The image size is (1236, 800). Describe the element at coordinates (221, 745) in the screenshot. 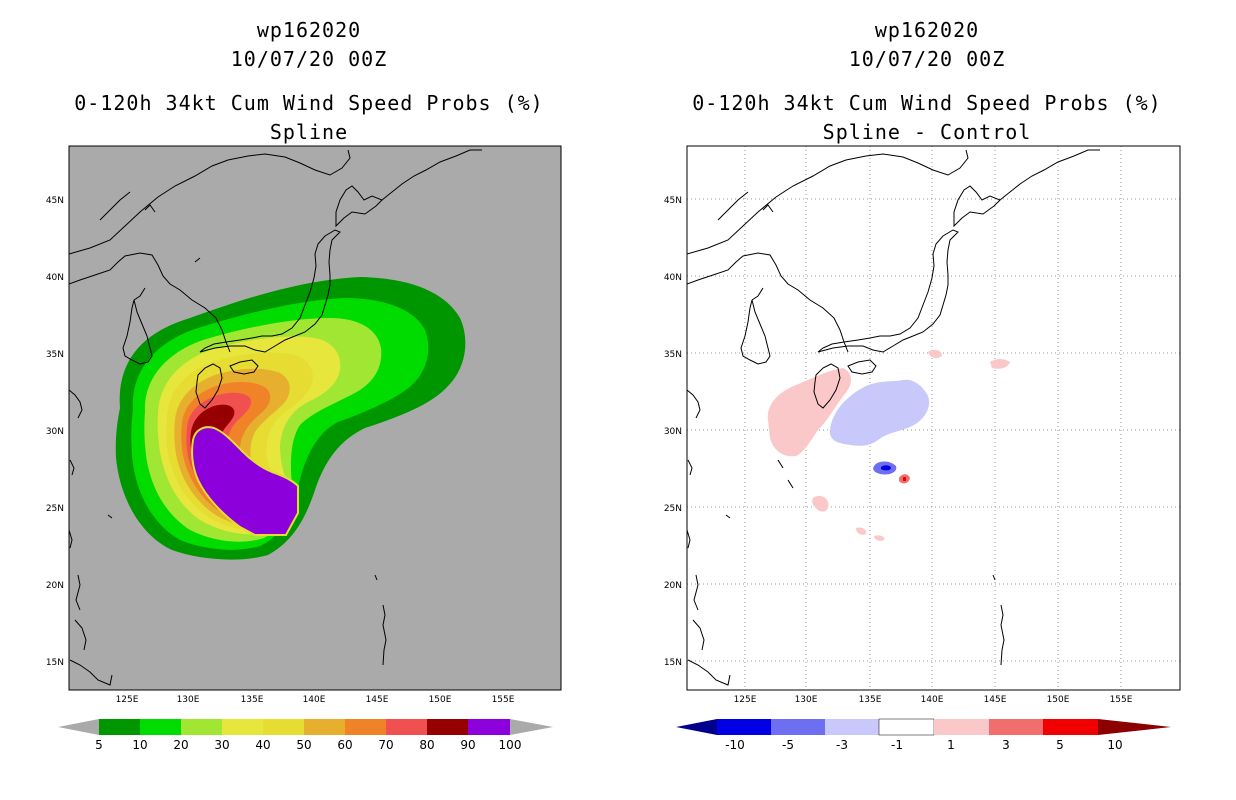

I see `colorbar-label: 30` at that location.